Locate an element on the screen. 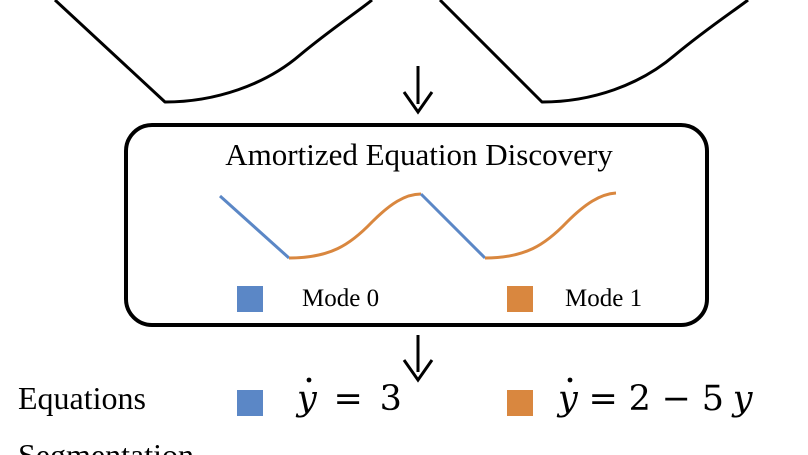 This screenshot has width=808, height=455. mode1-swatch is located at coordinates (520, 299).